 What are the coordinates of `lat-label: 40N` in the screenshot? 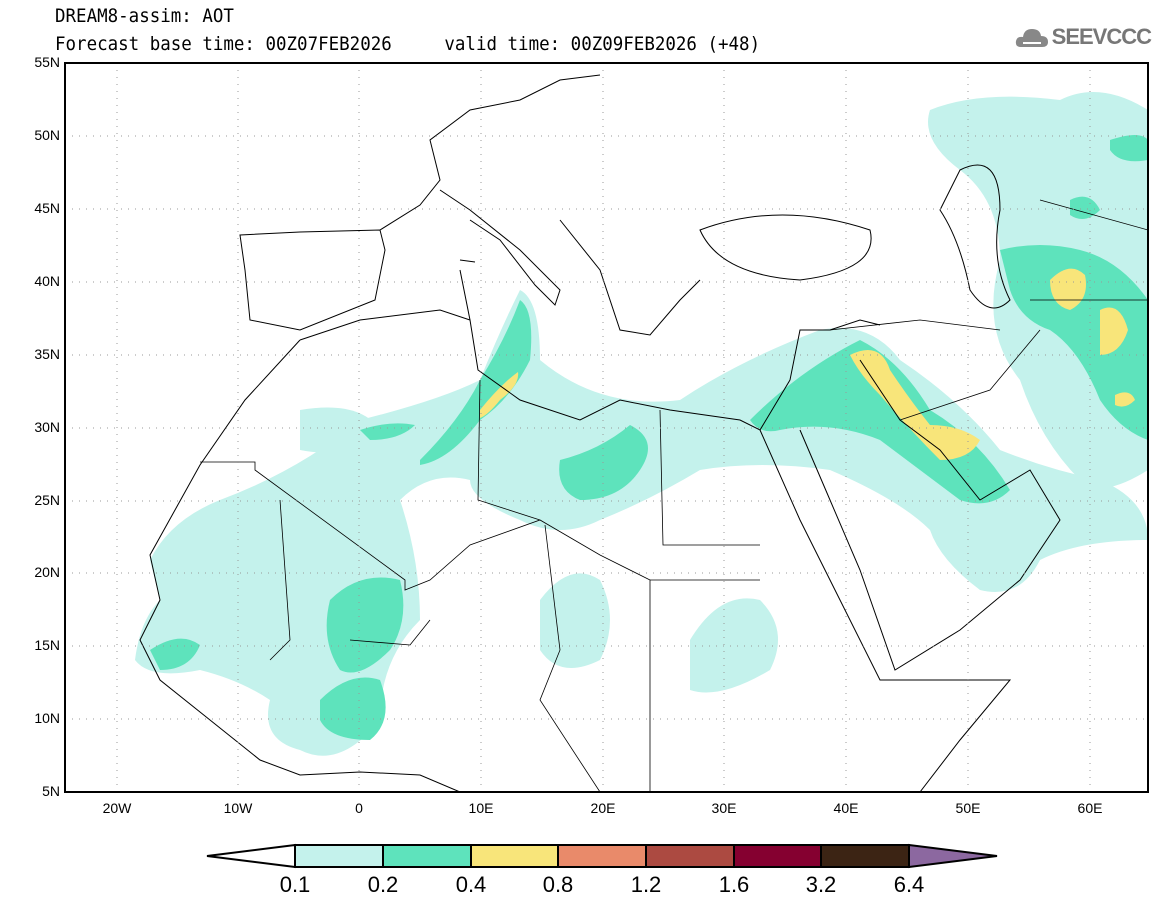 It's located at (47, 281).